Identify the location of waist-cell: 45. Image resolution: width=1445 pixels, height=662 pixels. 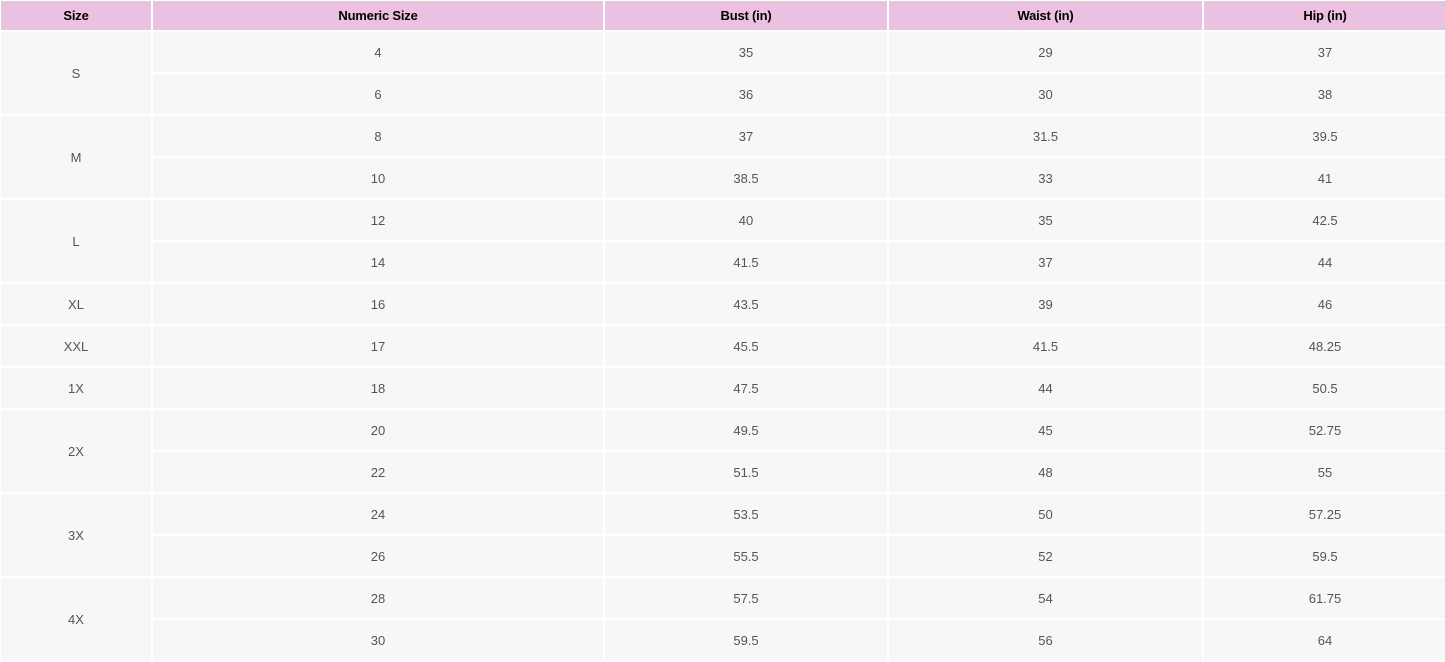
(1045, 430).